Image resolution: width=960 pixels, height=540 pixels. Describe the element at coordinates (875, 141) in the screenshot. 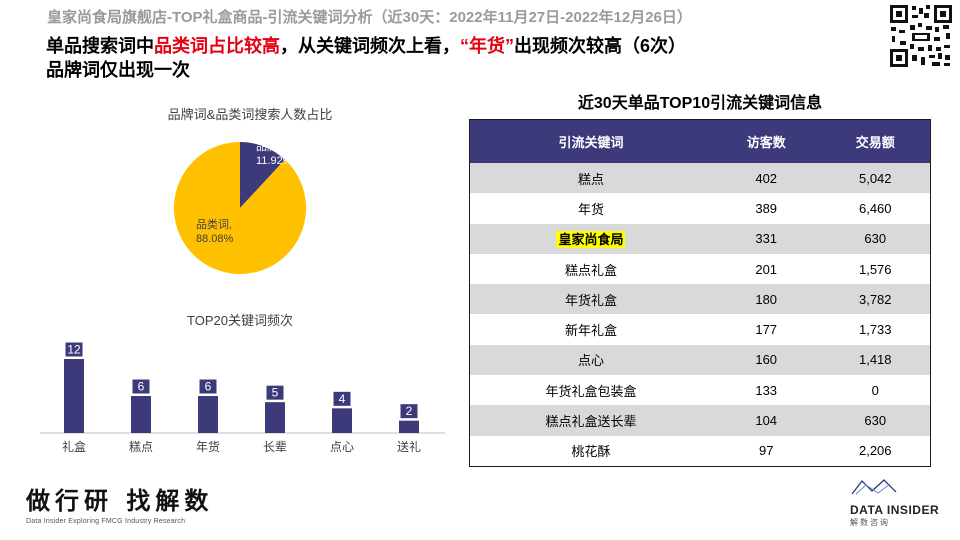

I see `column-header-revenue: 交易额` at that location.